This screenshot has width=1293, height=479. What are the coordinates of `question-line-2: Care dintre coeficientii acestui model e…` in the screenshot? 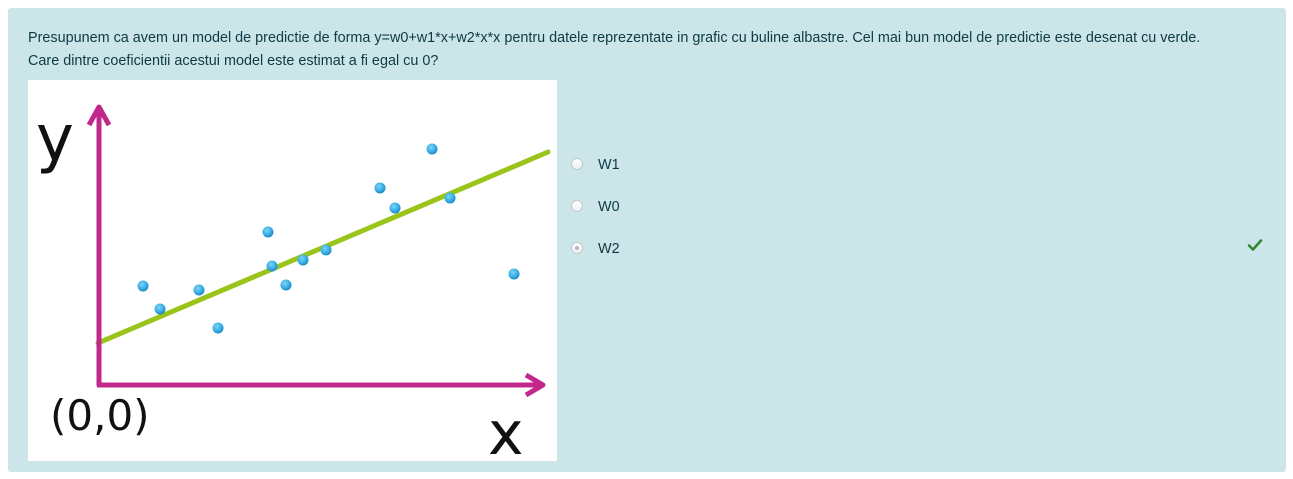 It's located at (233, 61).